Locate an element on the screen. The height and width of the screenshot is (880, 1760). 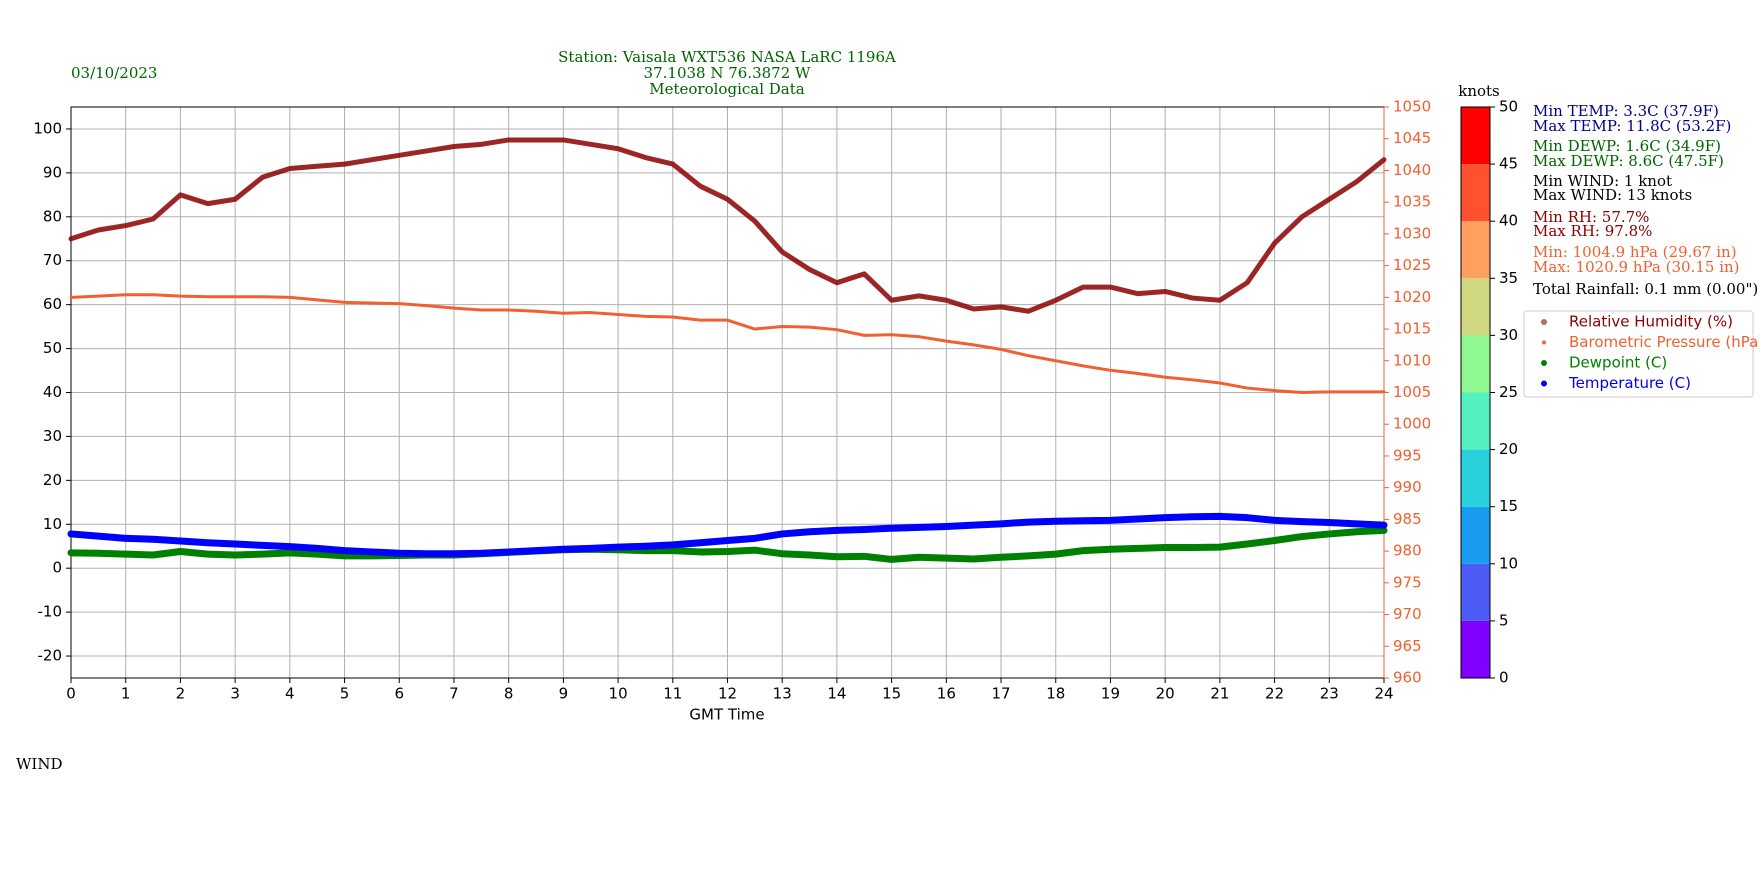
legend-label: Barometric Pressure (hPa) is located at coordinates (1664, 342).